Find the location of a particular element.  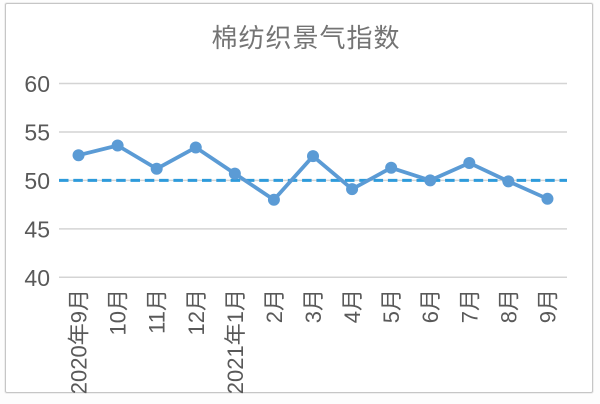

x-axis-tick-label: 11月 is located at coordinates (157, 311).